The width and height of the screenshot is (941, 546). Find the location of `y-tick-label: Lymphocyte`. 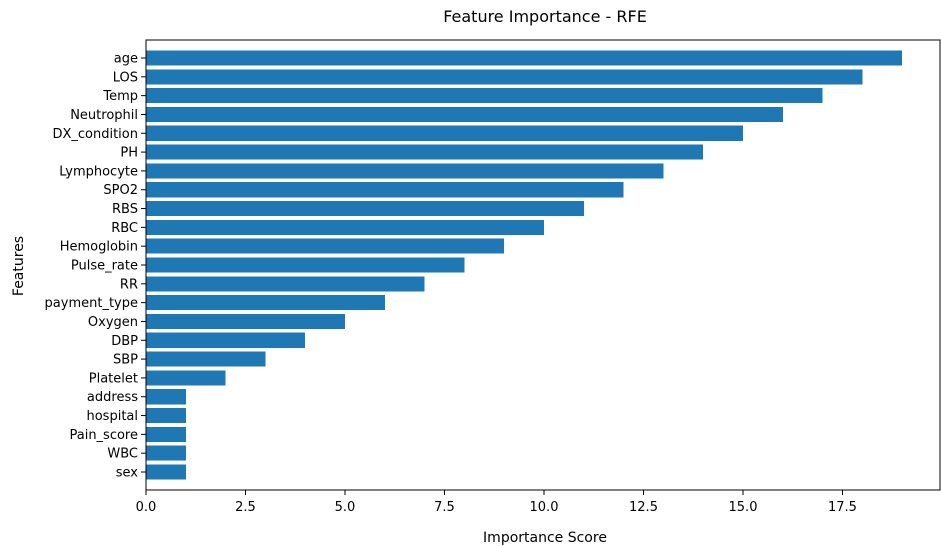

y-tick-label: Lymphocyte is located at coordinates (98, 171).